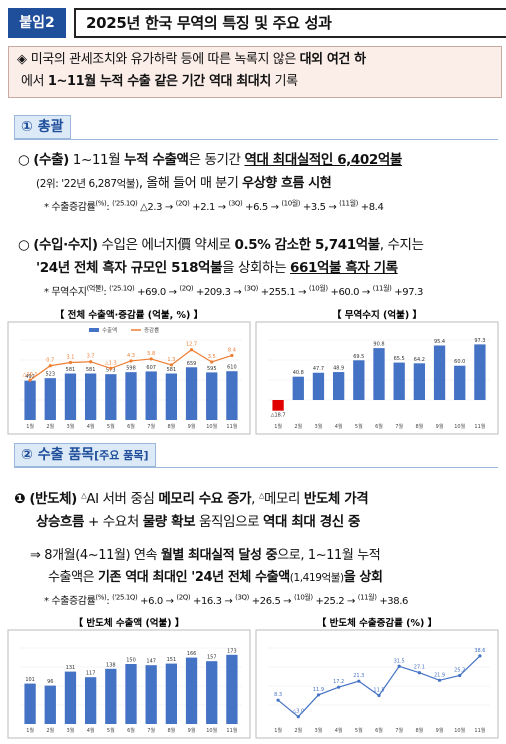  Describe the element at coordinates (278, 695) in the screenshot. I see `data-label: 8.3` at that location.